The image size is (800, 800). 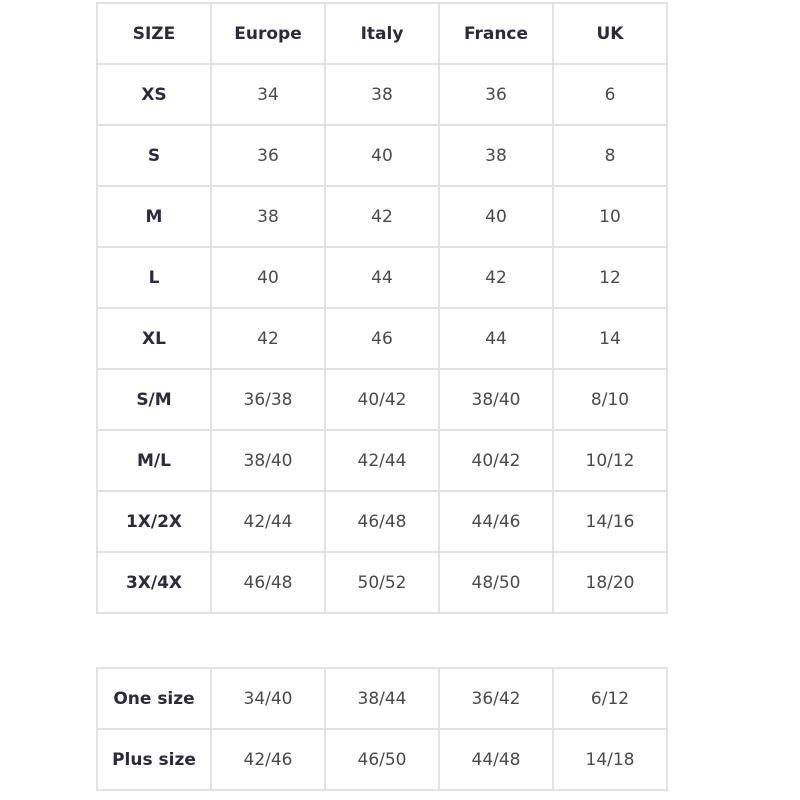 I want to click on column-header: Europe, so click(x=268, y=33).